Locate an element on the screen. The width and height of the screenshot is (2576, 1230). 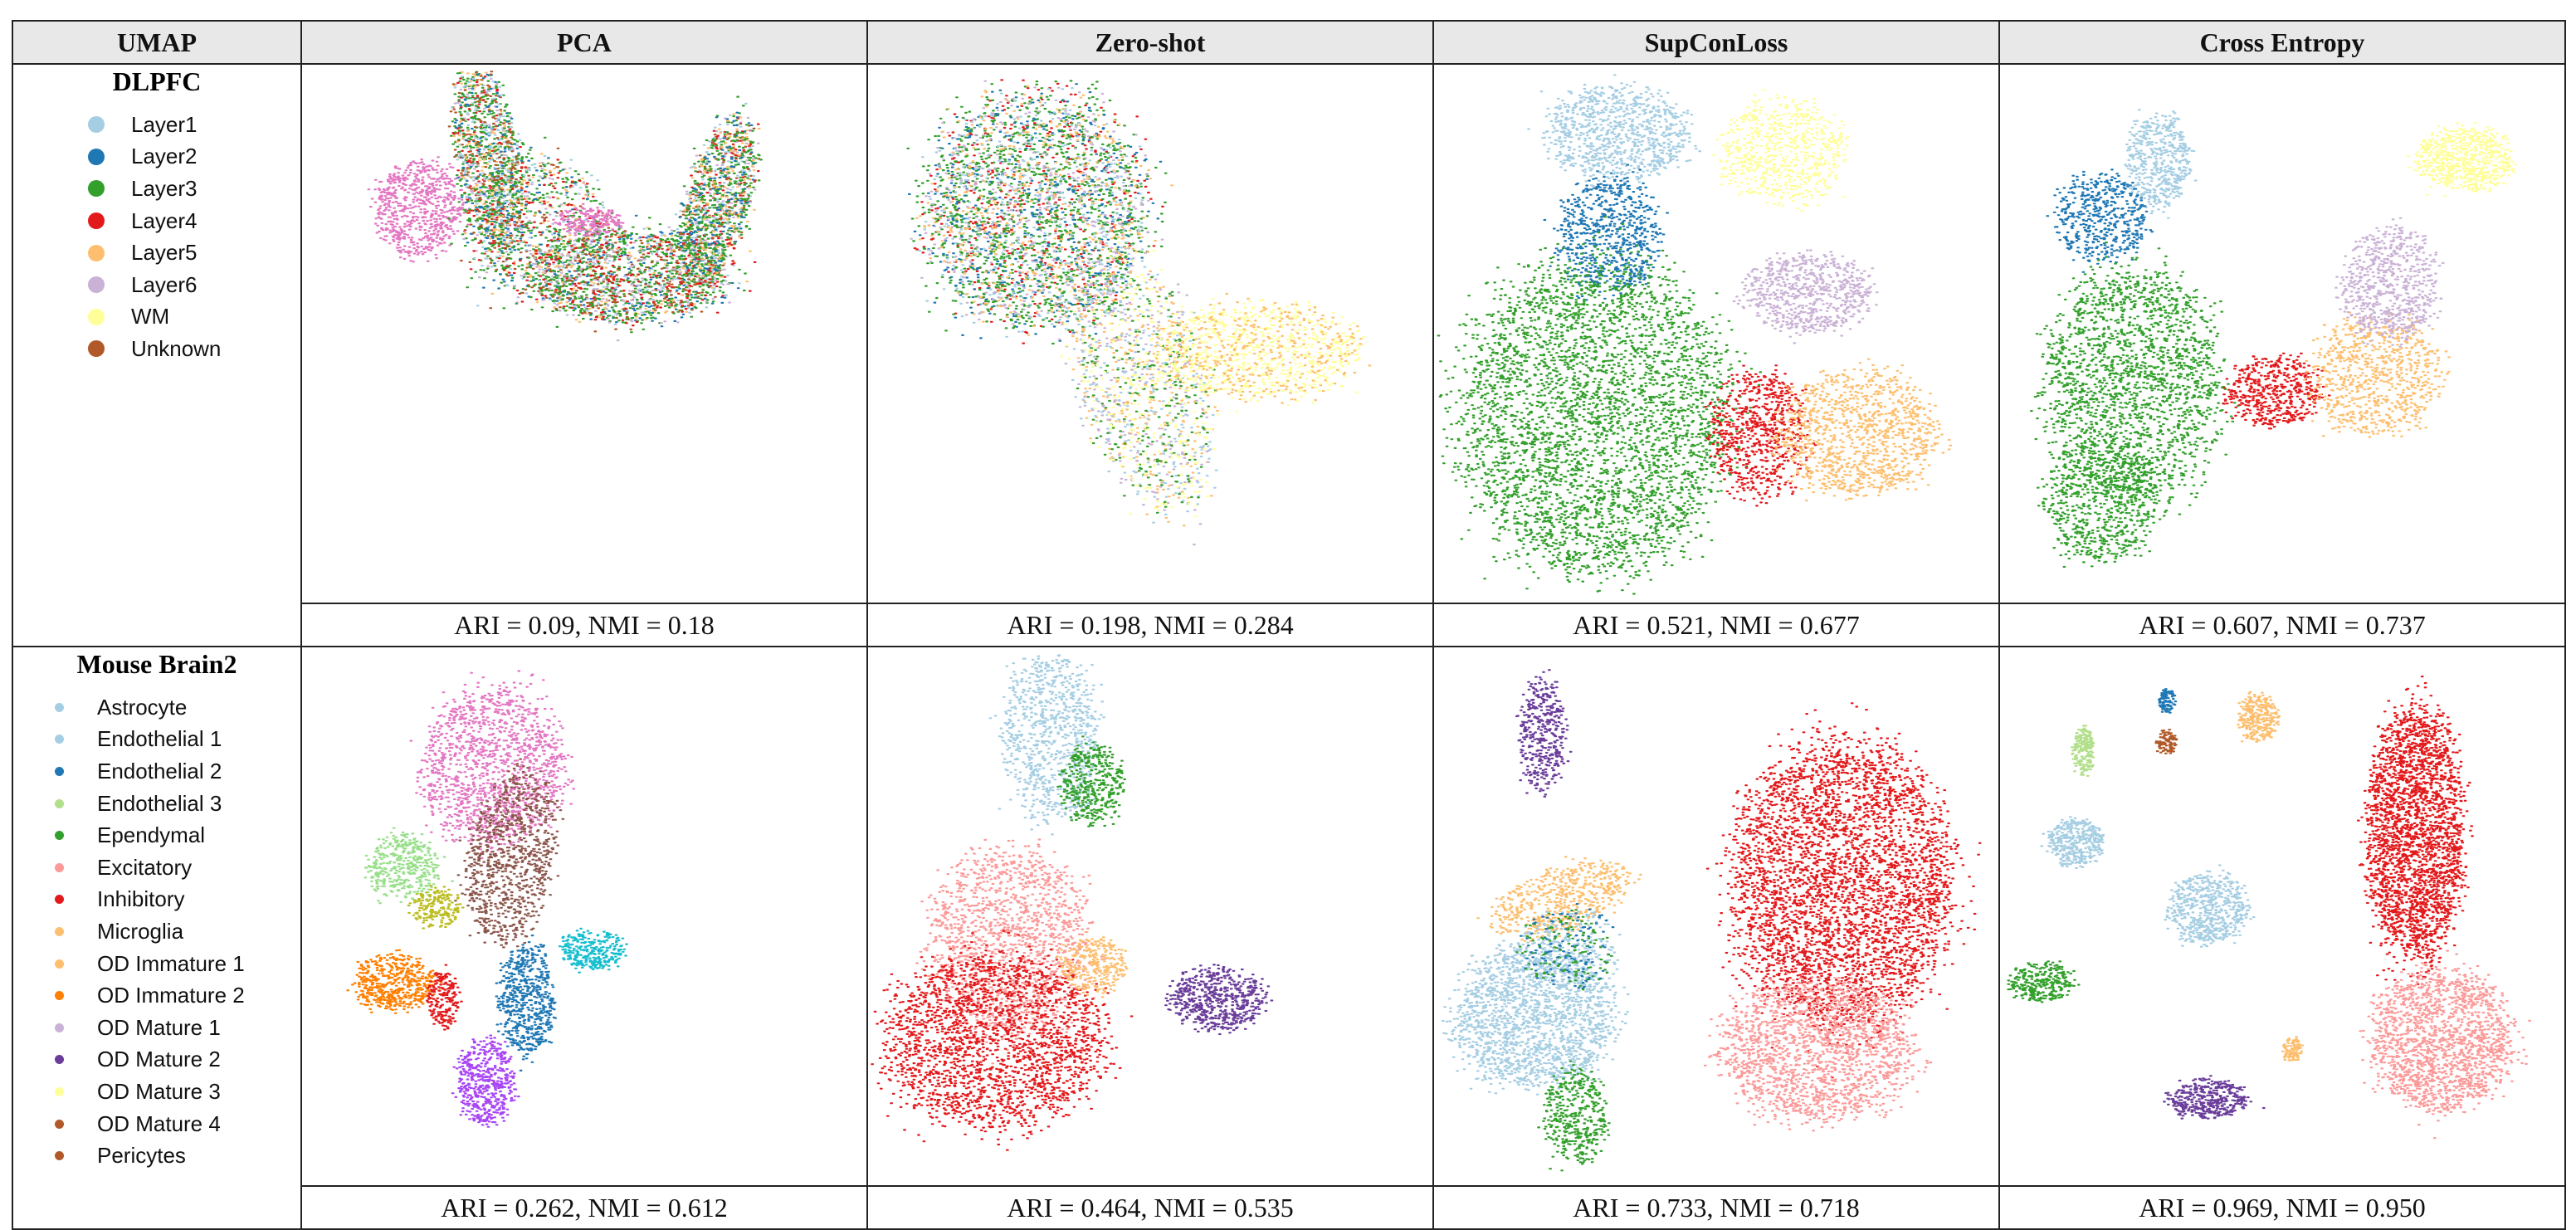
legend-item: Layer5 is located at coordinates (156, 253).